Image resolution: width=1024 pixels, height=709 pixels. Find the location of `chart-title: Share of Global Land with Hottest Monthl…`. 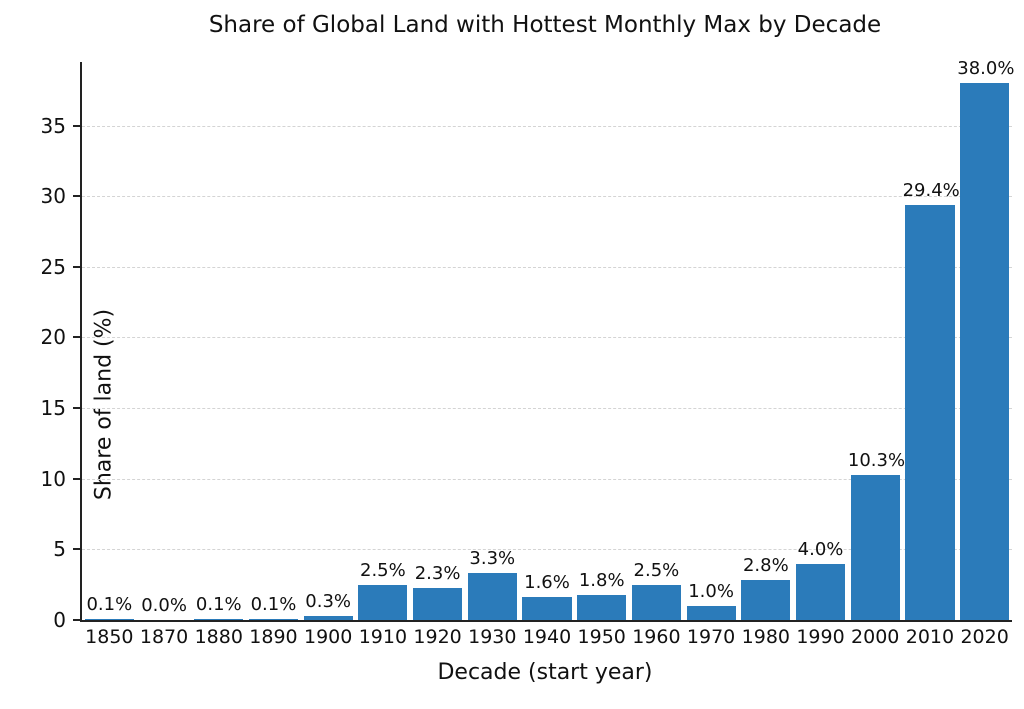

chart-title: Share of Global Land with Hottest Monthl… is located at coordinates (545, 25).